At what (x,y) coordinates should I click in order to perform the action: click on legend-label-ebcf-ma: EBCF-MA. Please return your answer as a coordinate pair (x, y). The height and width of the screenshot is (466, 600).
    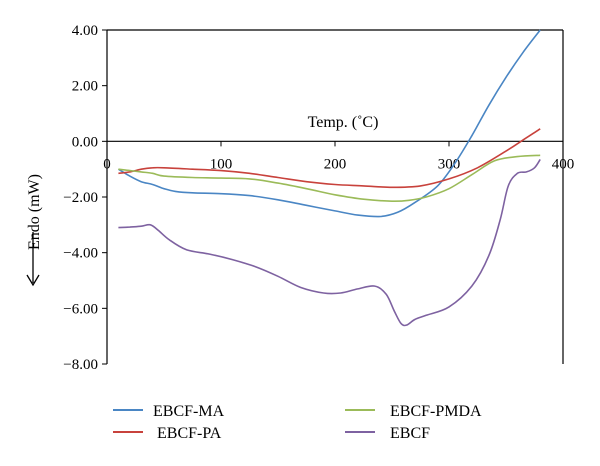
    Looking at the image, I should click on (189, 411).